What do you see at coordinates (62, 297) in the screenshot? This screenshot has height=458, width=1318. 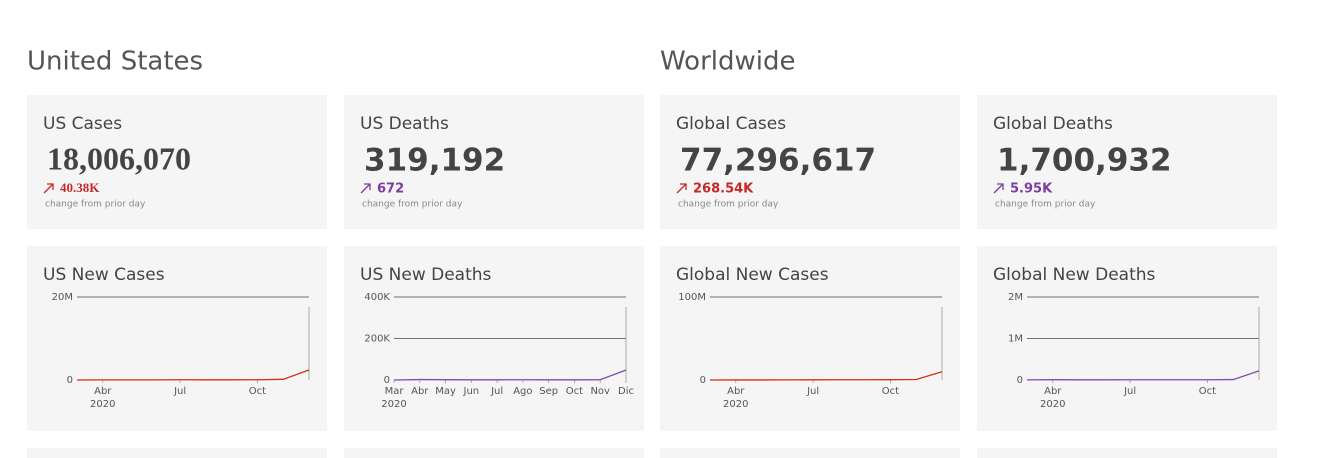 I see `y-tick-label: 20M` at bounding box center [62, 297].